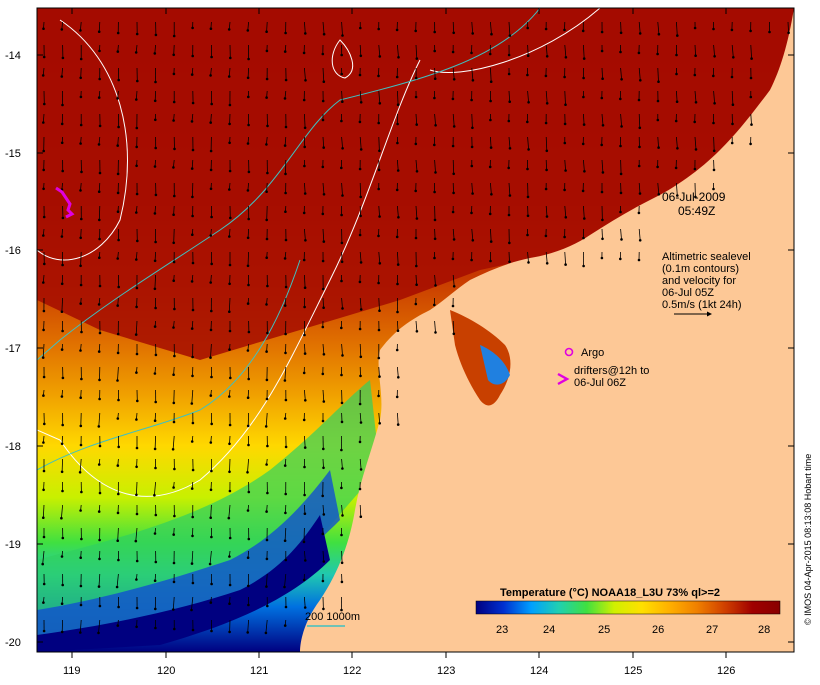  I want to click on credit-line: © IMOS 04-Apr-2015 08:13:08 Hobart time, so click(808, 539).